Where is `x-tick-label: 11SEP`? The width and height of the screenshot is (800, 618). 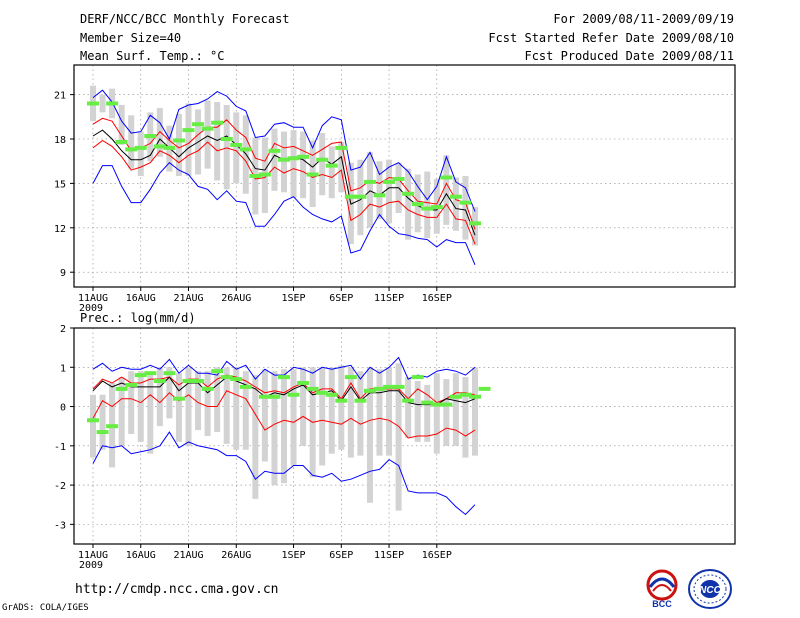 x-tick-label: 11SEP is located at coordinates (389, 298).